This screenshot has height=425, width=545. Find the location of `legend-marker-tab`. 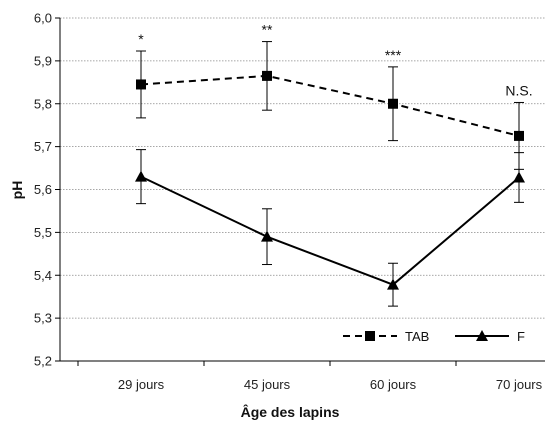

legend-marker-tab is located at coordinates (370, 336).